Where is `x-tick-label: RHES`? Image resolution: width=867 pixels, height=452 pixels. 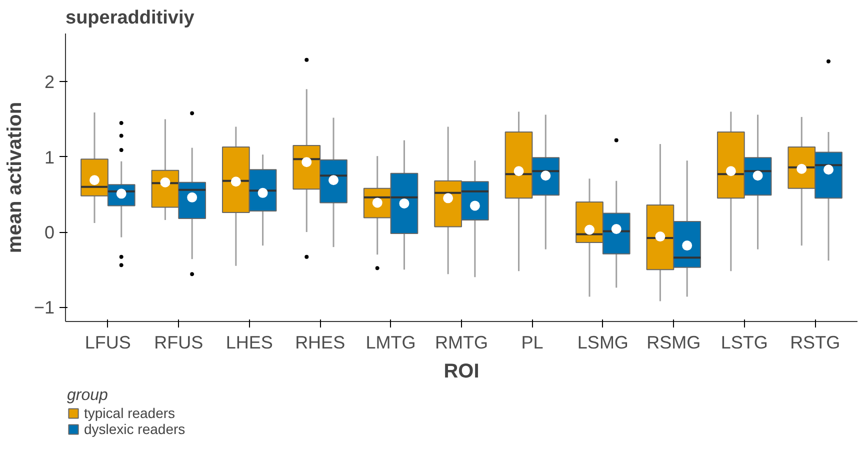
x-tick-label: RHES is located at coordinates (320, 342).